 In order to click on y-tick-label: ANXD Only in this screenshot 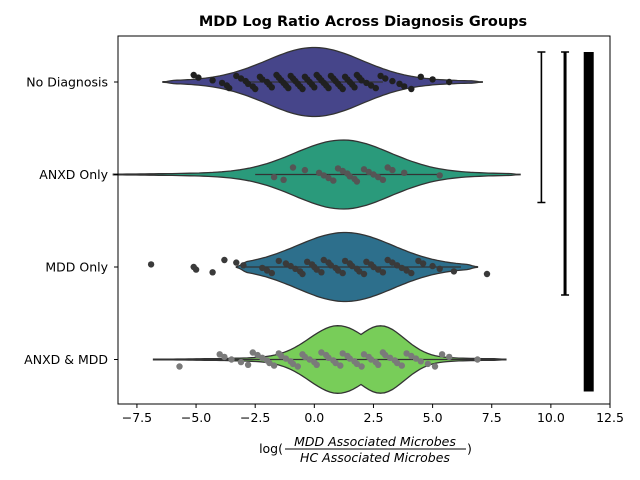, I will do `click(73, 174)`.